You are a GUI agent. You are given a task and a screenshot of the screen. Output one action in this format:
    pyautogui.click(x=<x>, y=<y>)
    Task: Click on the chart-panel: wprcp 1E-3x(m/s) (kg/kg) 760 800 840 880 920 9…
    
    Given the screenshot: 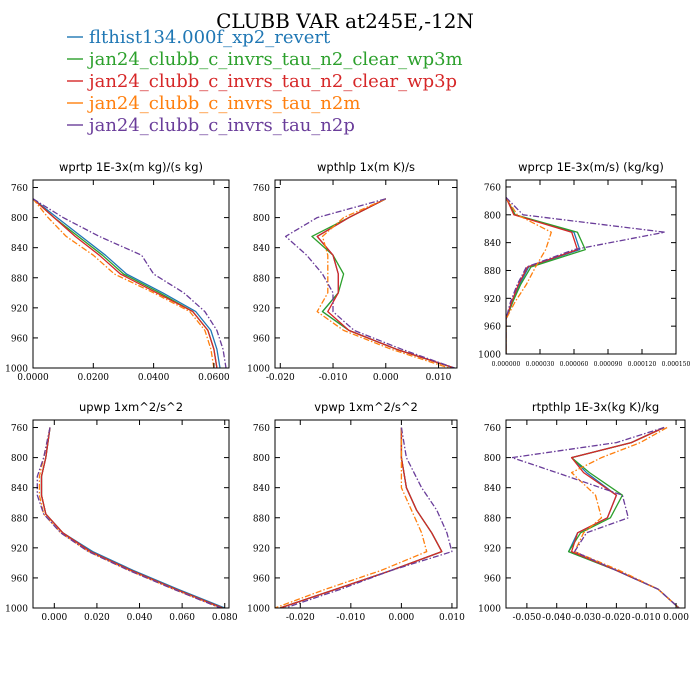 What is the action you would take?
    pyautogui.click(x=584, y=264)
    